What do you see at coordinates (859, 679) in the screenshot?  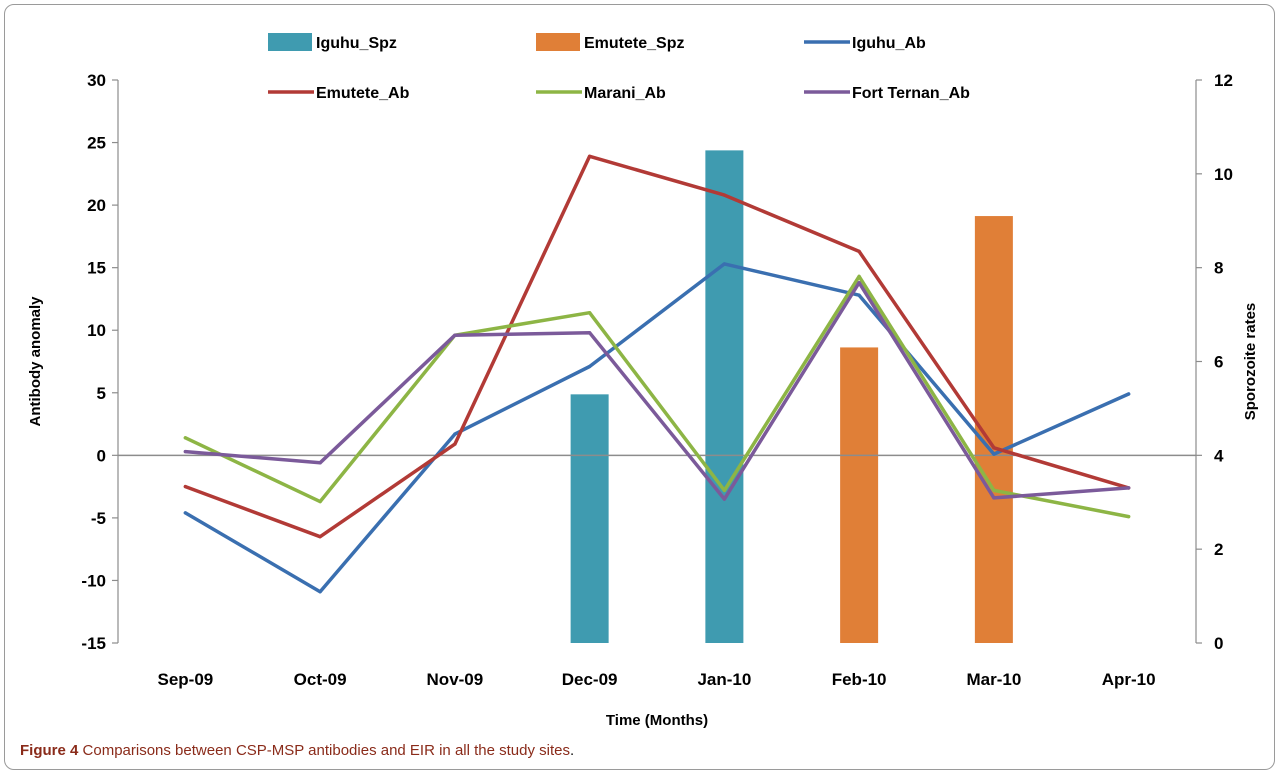 I see `x-tick-label: Feb-10` at bounding box center [859, 679].